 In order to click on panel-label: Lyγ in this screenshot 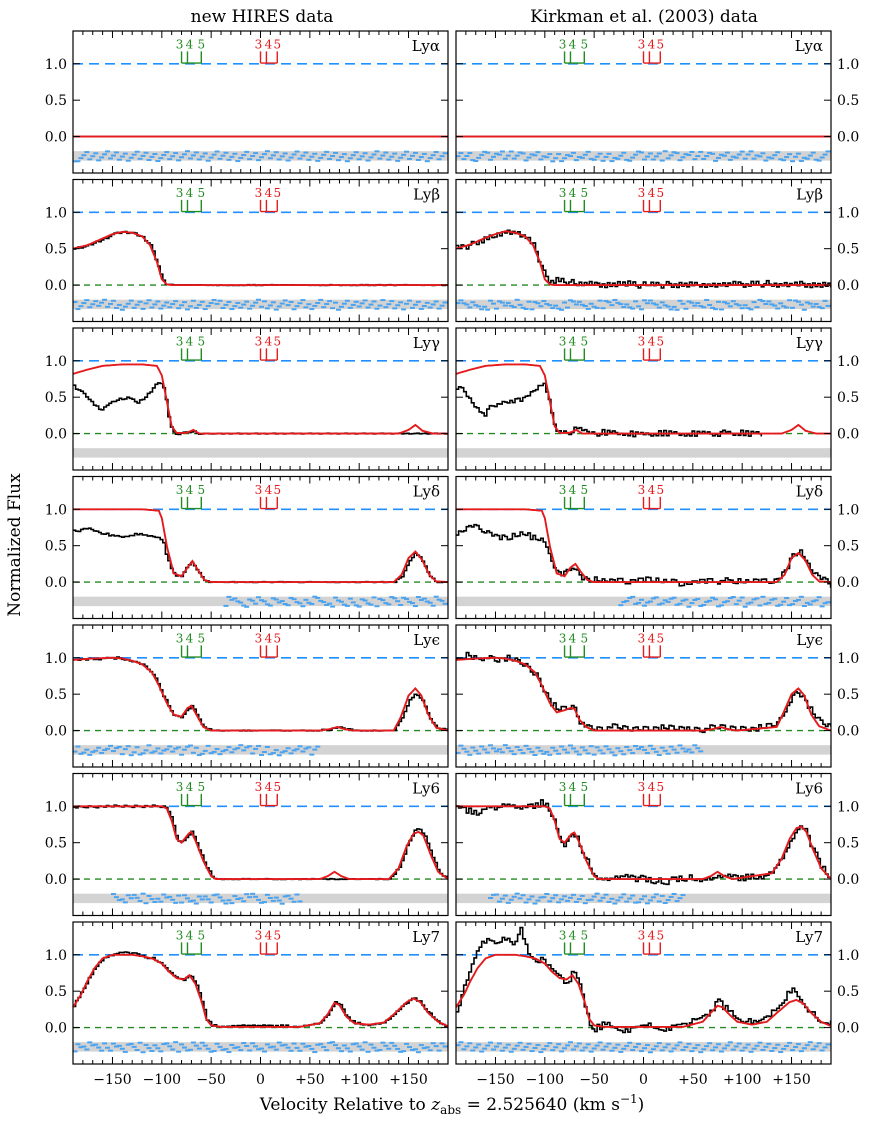, I will do `click(809, 343)`.